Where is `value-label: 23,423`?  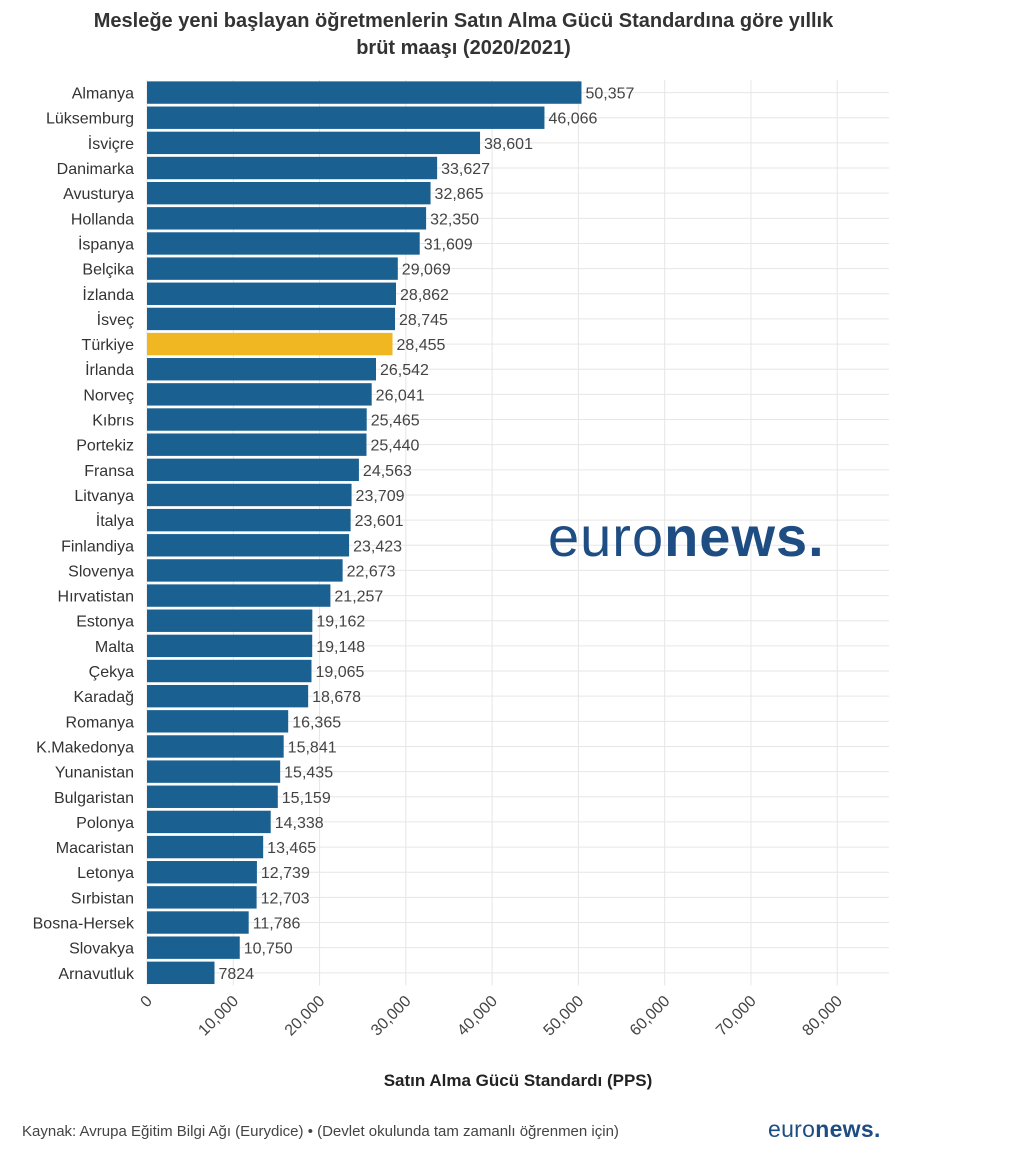
value-label: 23,423 is located at coordinates (377, 546).